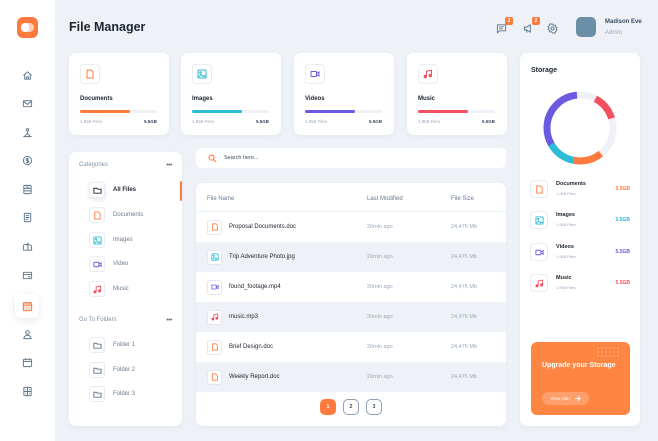 This screenshot has width=658, height=441. What do you see at coordinates (351, 287) in the screenshot?
I see `table-row: found_footage.mp4 20min ago 24,476 Mb` at bounding box center [351, 287].